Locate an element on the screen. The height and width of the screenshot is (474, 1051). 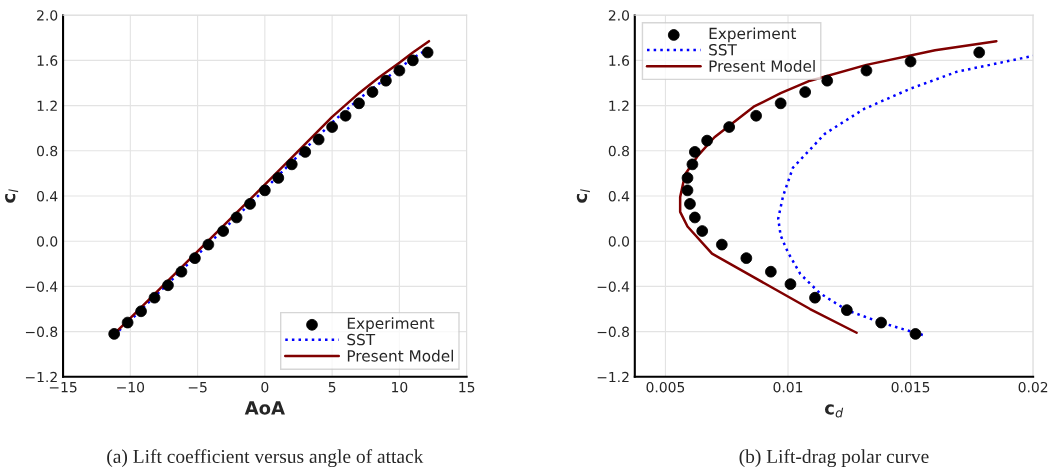
x-tick-label: 0.01 is located at coordinates (788, 387).